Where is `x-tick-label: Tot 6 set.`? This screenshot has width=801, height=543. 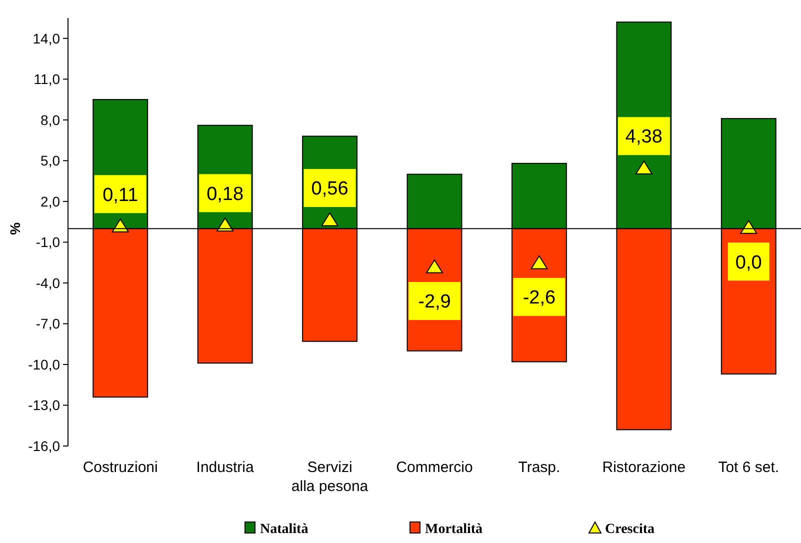 x-tick-label: Tot 6 set. is located at coordinates (749, 467).